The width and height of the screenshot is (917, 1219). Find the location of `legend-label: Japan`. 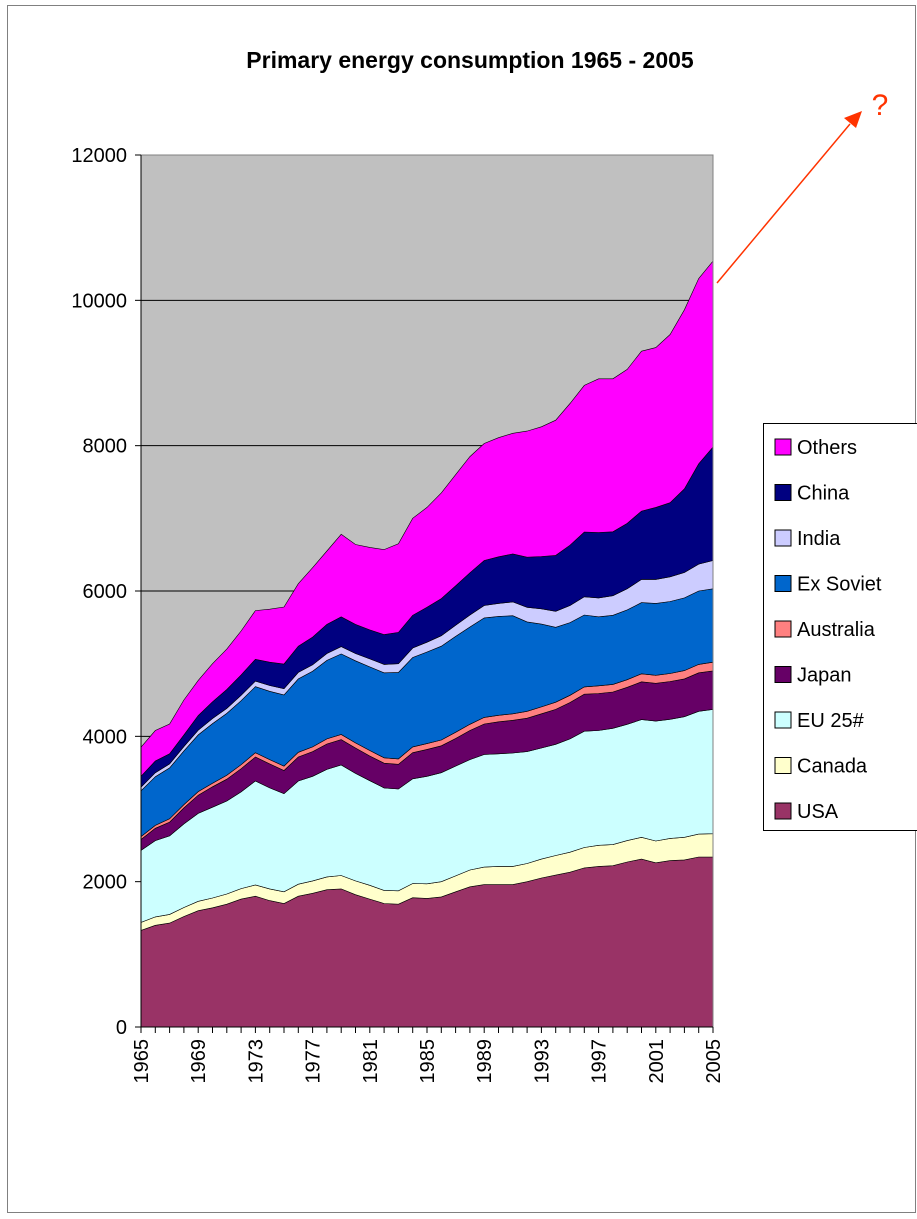

legend-label: Japan is located at coordinates (824, 676).